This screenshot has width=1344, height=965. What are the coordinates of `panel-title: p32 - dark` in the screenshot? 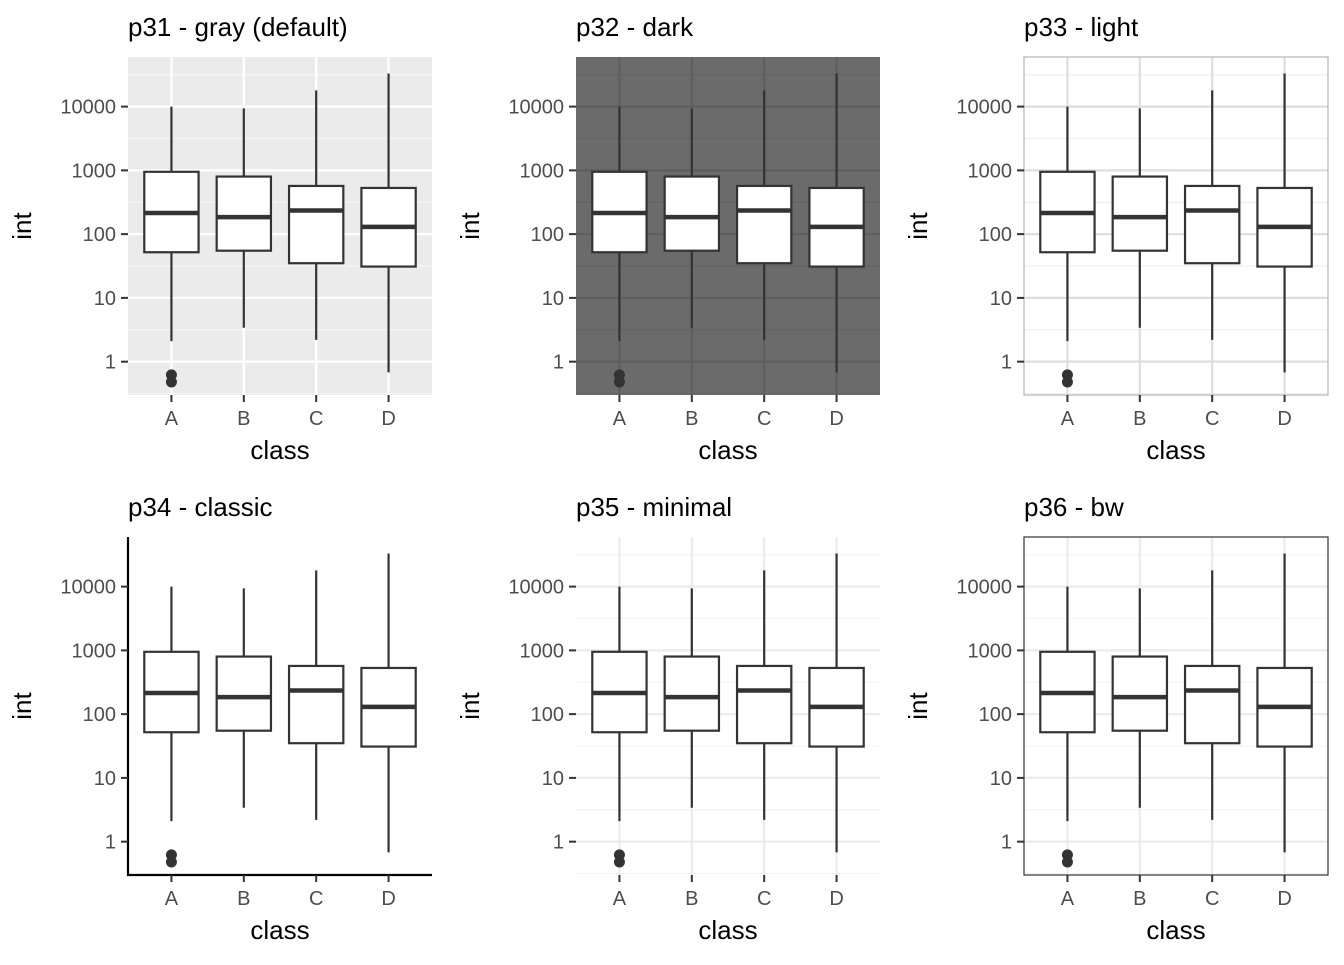 It's located at (635, 27).